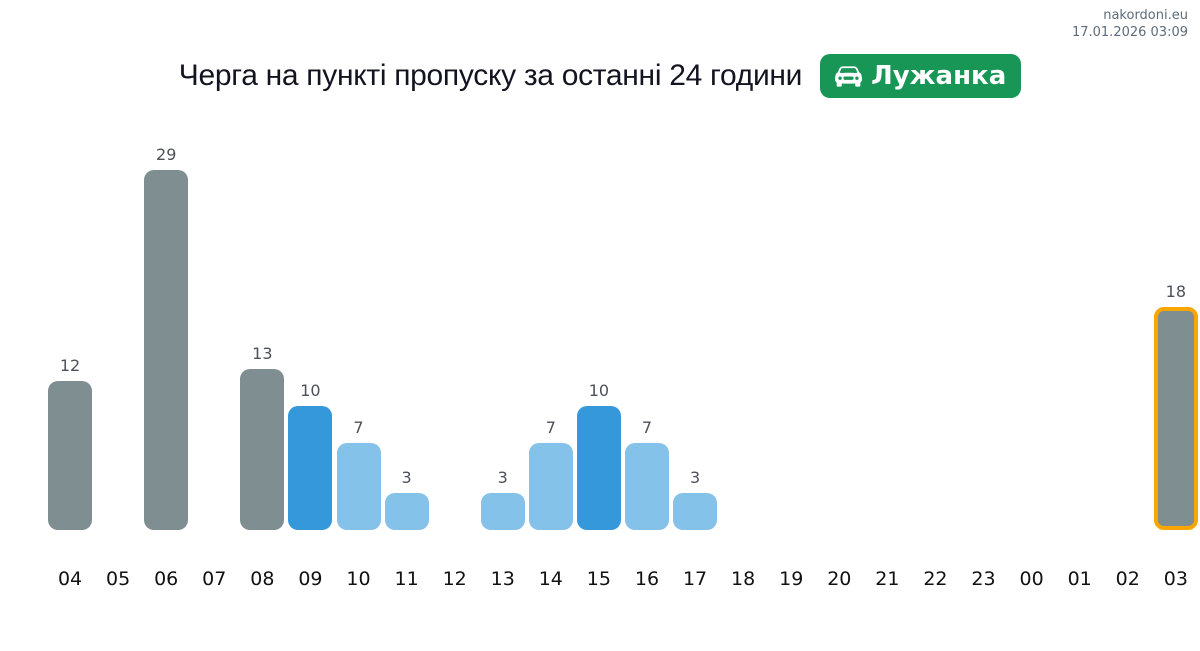  I want to click on x-tick-07: 07, so click(214, 579).